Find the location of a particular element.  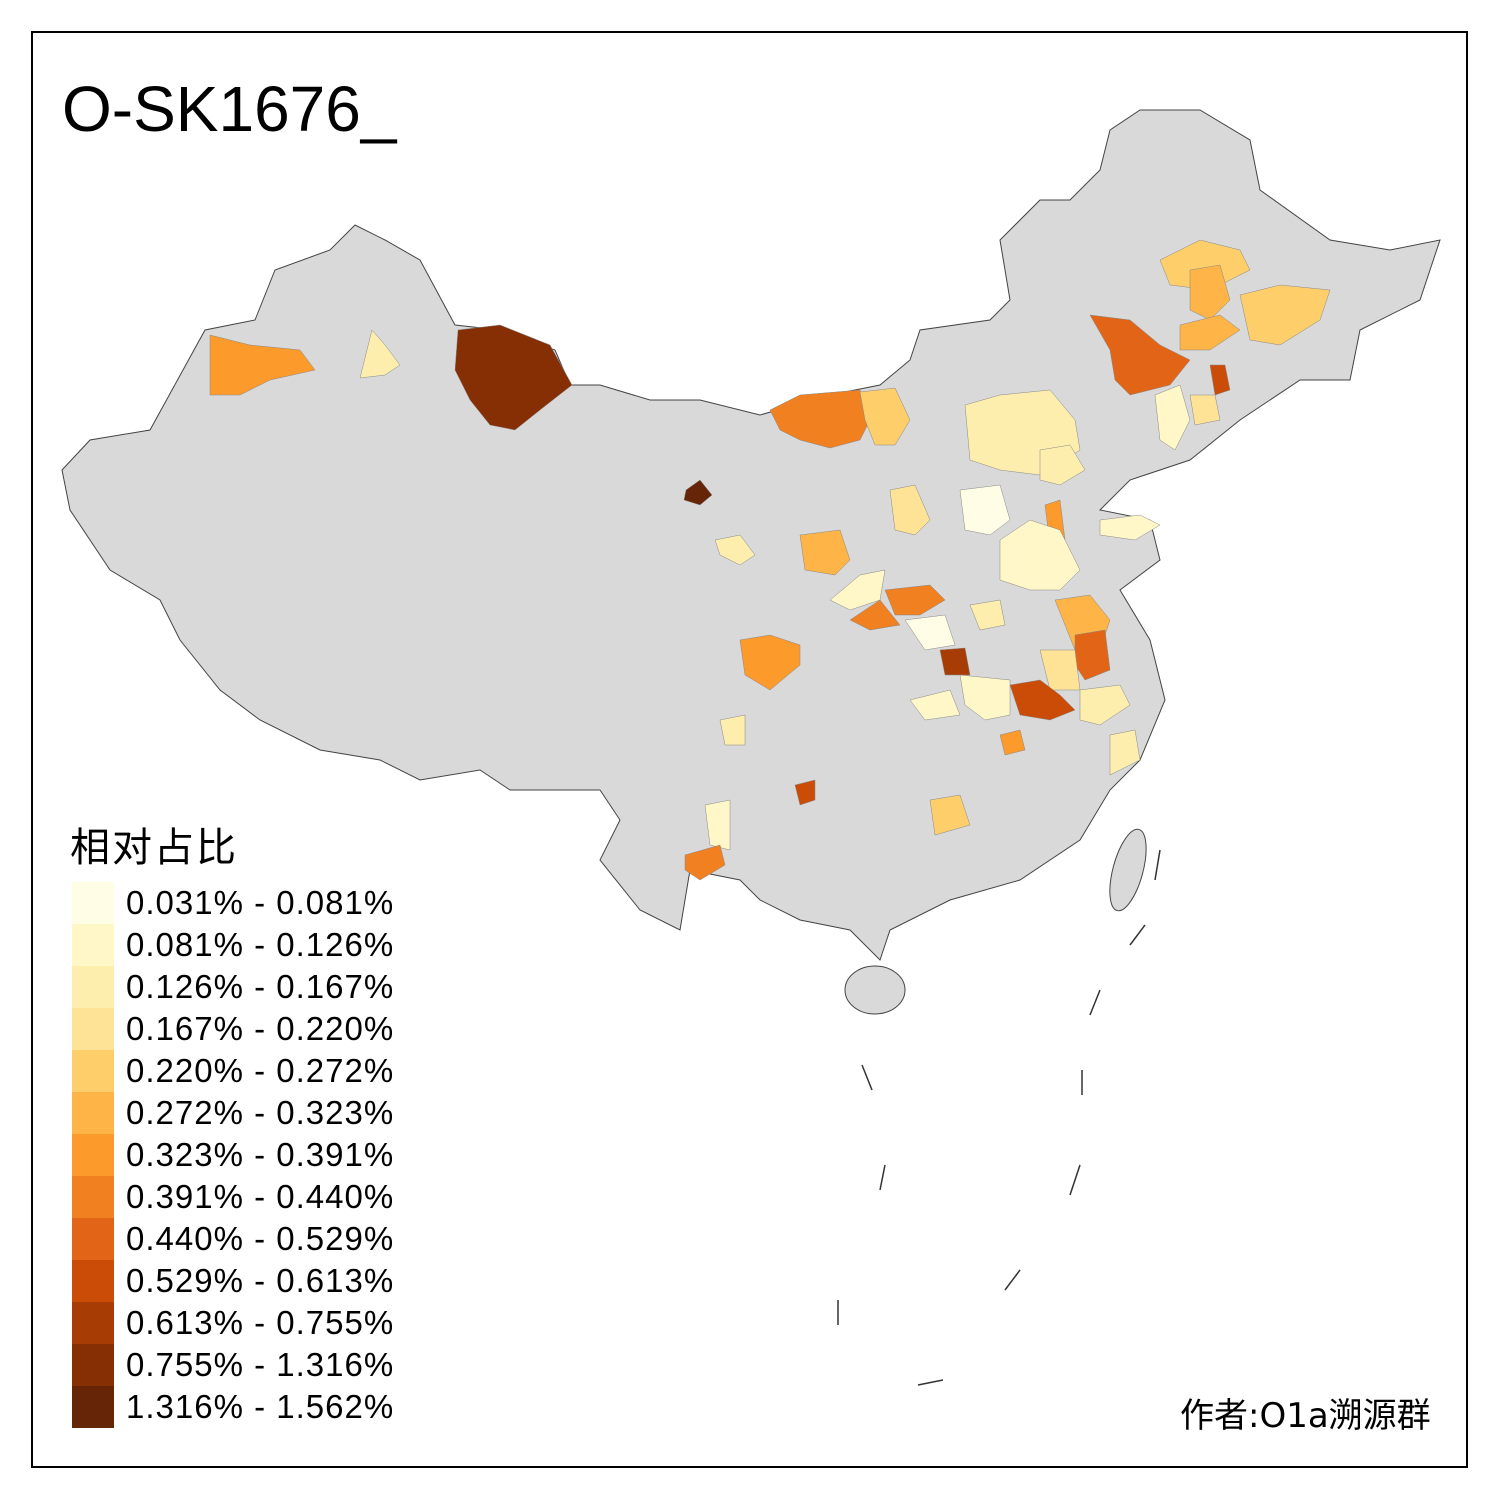

legend-label: 0.440% - 0.529% is located at coordinates (260, 1238).